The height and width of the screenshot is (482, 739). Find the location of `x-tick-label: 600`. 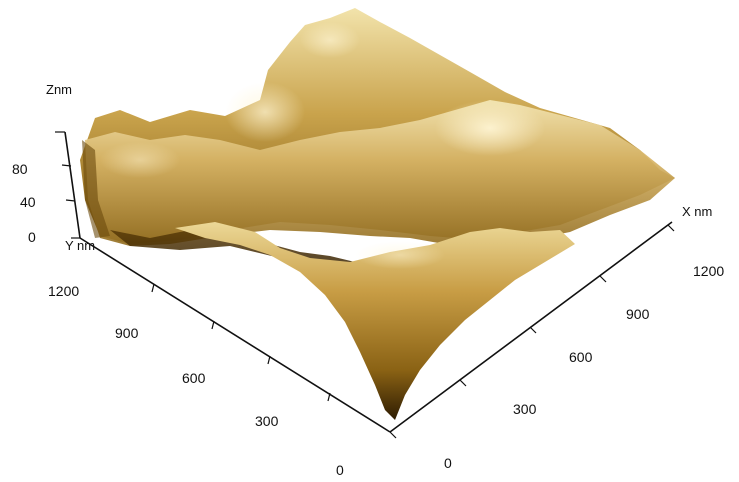

x-tick-label: 600 is located at coordinates (581, 357).